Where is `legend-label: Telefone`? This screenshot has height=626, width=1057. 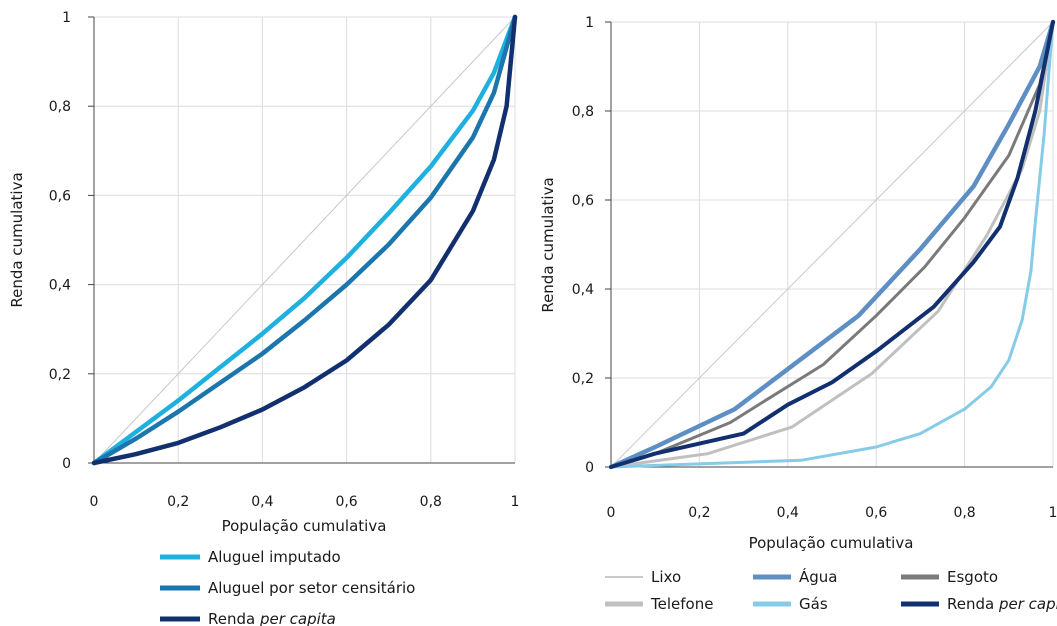 legend-label: Telefone is located at coordinates (681, 604).